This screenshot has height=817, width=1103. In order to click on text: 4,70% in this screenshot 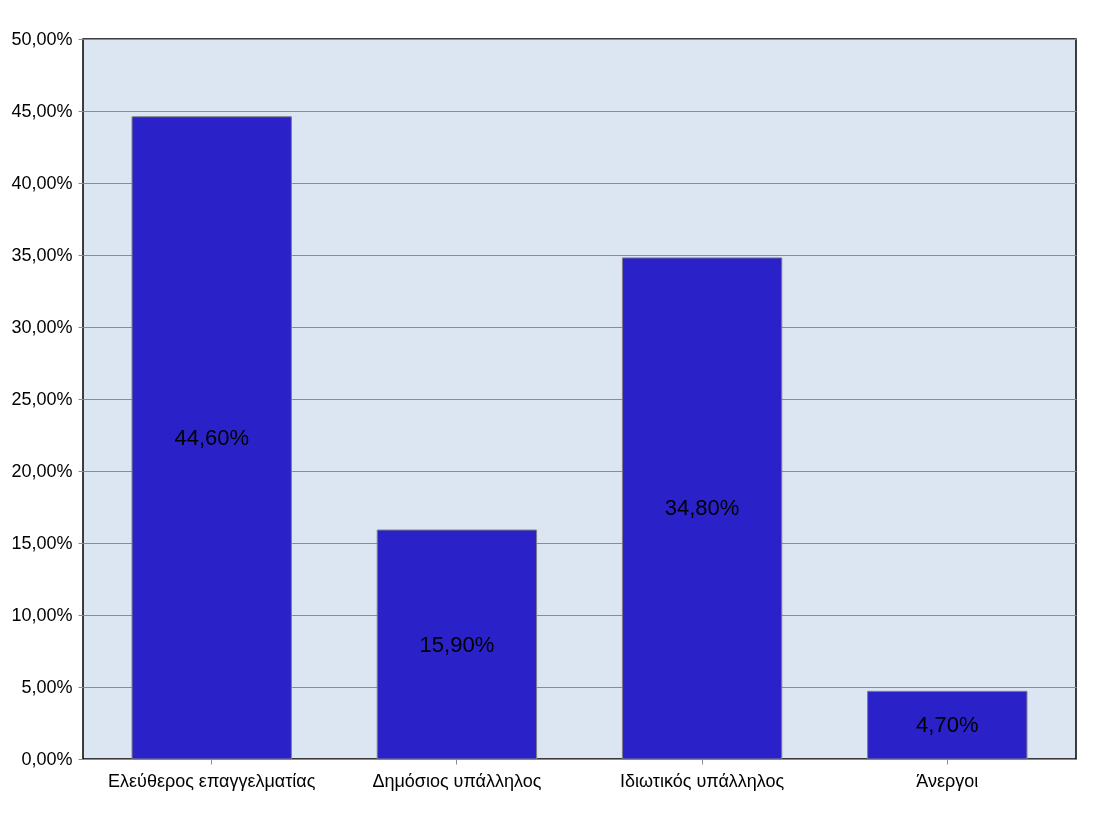, I will do `click(947, 725)`.